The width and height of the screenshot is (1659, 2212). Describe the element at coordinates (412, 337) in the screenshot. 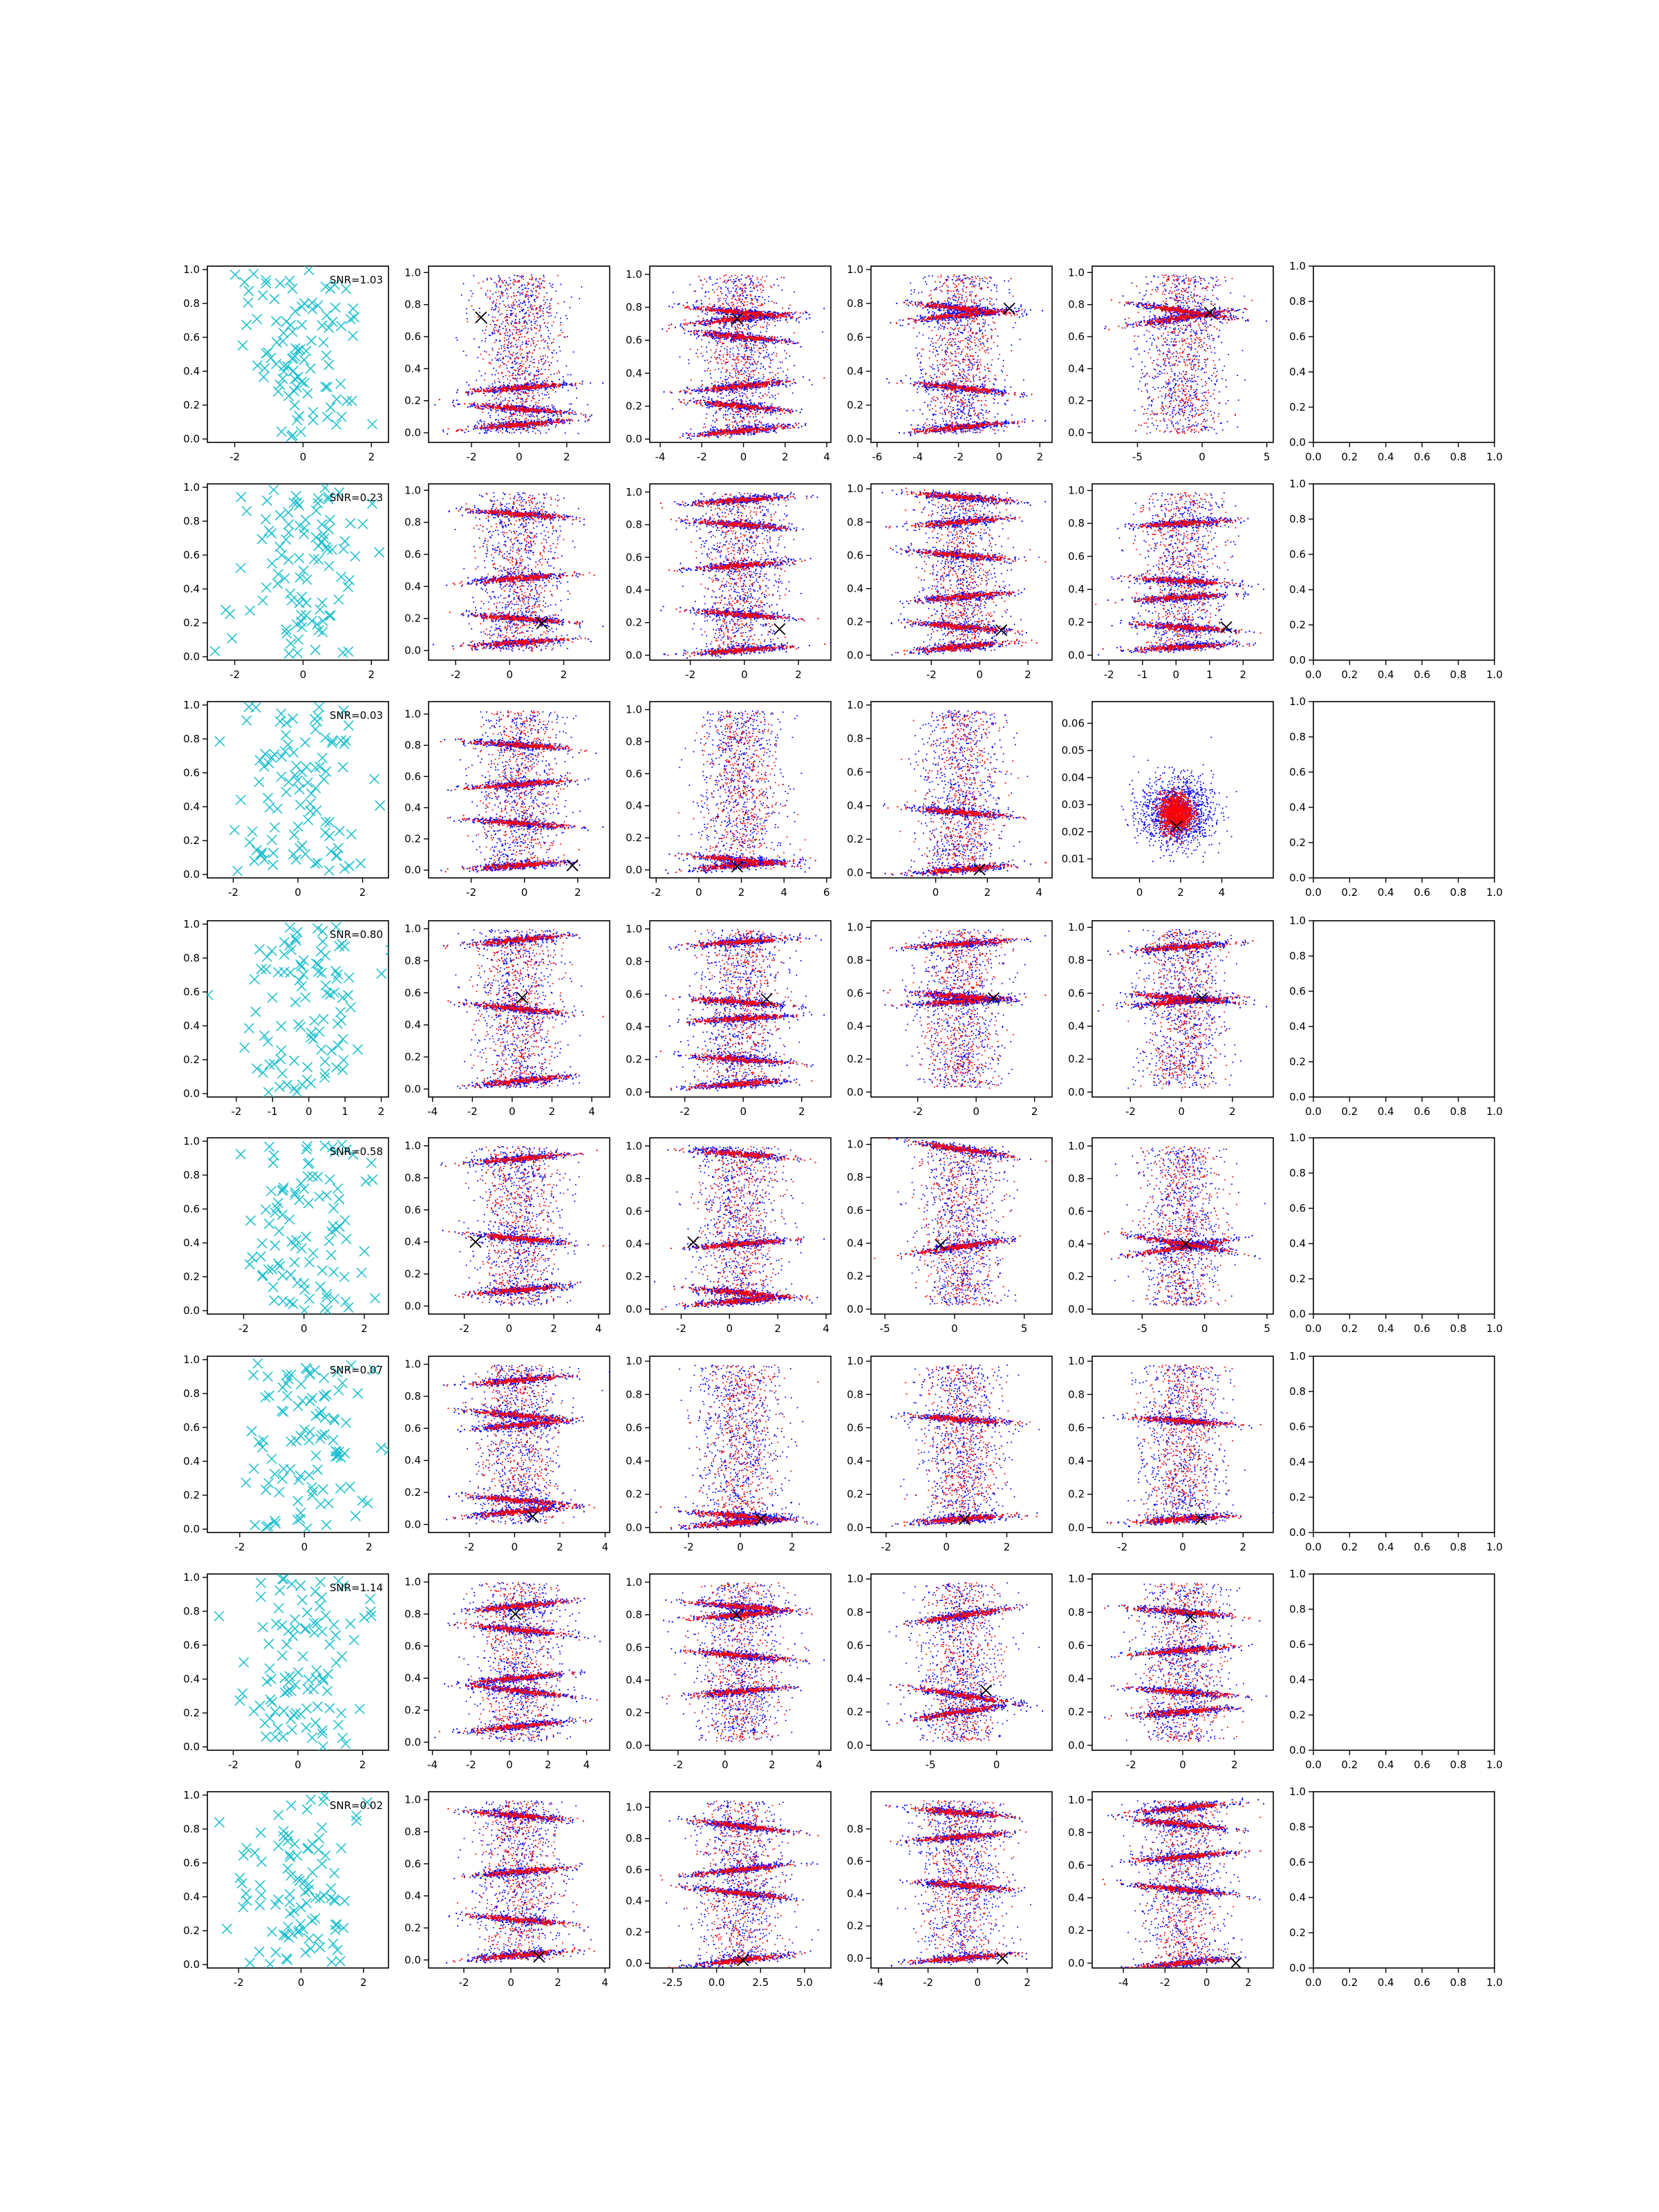

I see `y-tick-label: 0.6` at that location.